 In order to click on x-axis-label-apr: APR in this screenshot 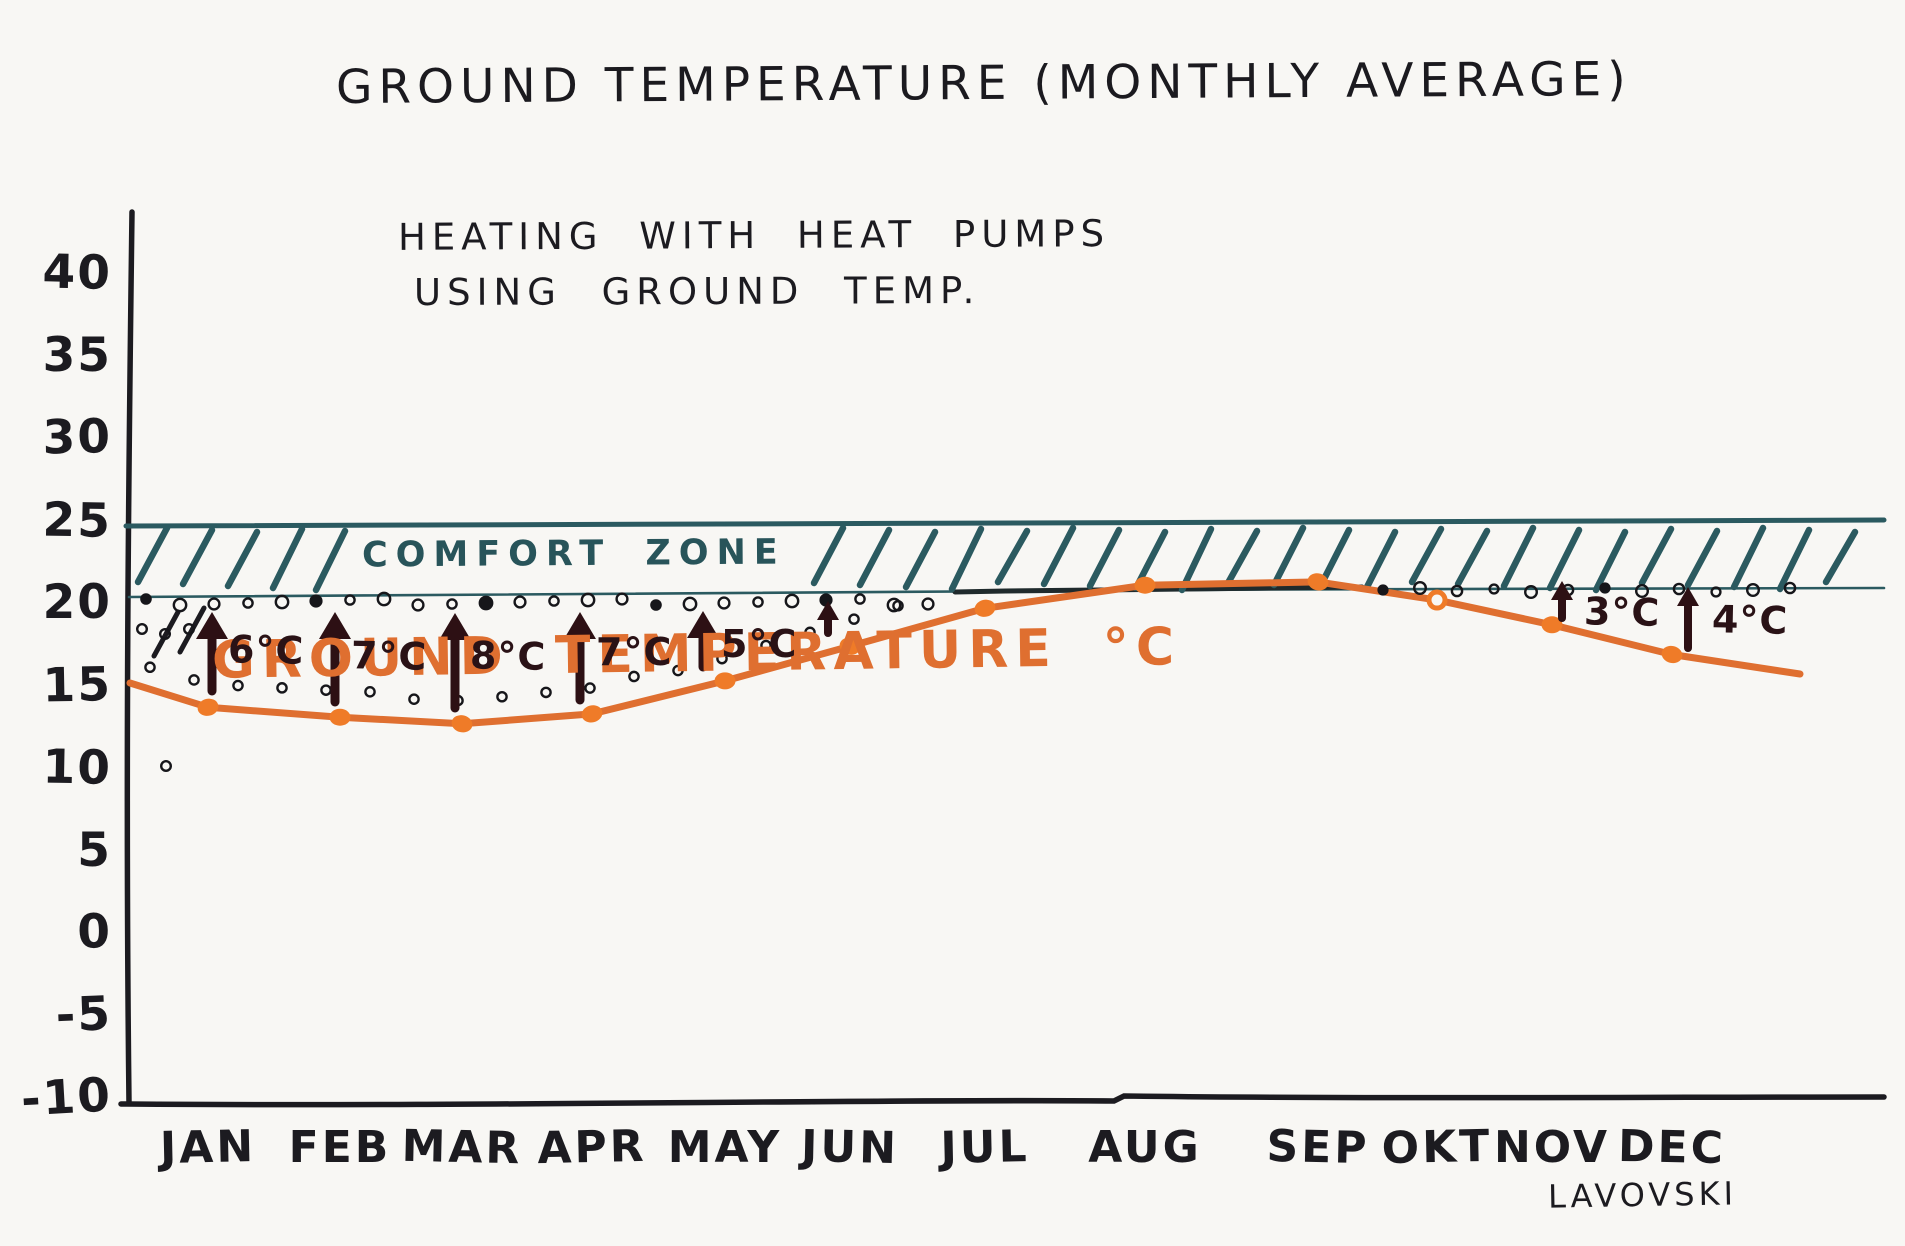, I will do `click(592, 1147)`.